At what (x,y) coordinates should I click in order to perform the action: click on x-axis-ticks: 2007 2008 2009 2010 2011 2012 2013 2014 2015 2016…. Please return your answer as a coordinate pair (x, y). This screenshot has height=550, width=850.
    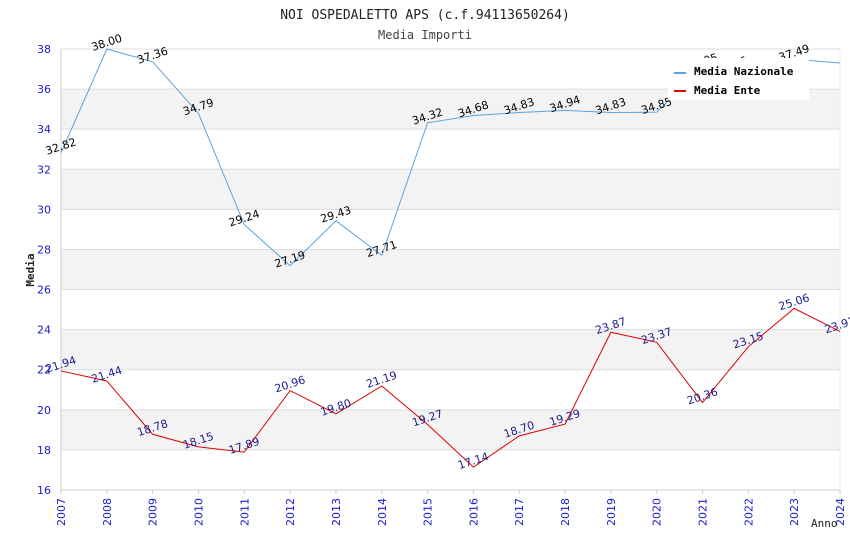
    Looking at the image, I should click on (451, 508).